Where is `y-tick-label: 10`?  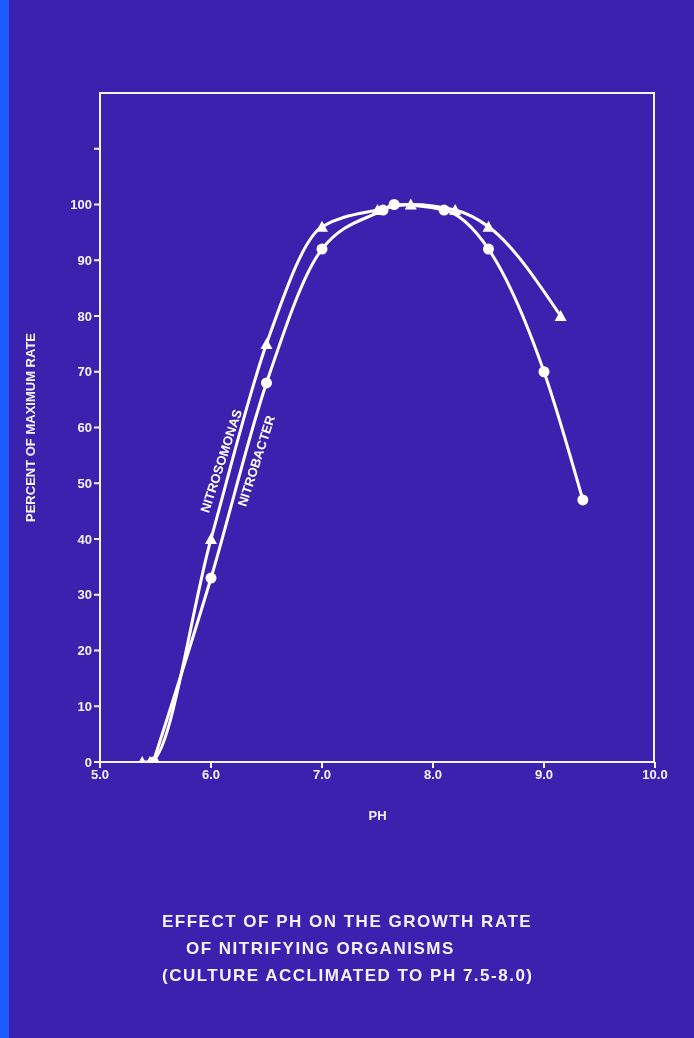 y-tick-label: 10 is located at coordinates (84, 706).